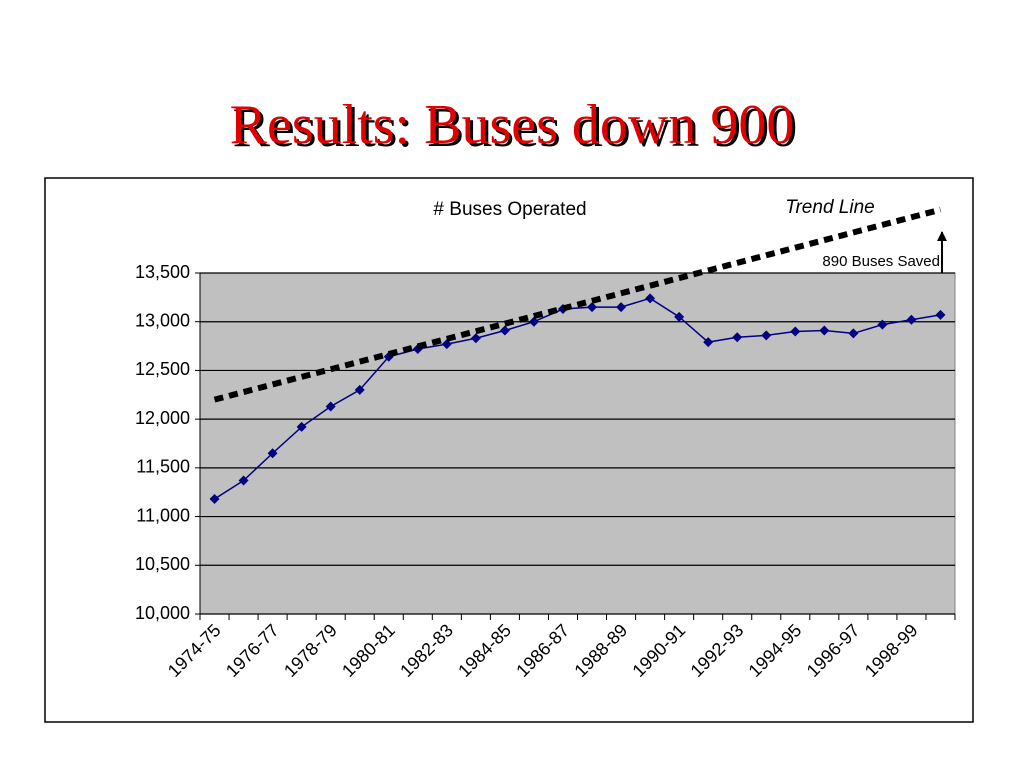  What do you see at coordinates (881, 261) in the screenshot?
I see `annotation: 890 Buses Saved` at bounding box center [881, 261].